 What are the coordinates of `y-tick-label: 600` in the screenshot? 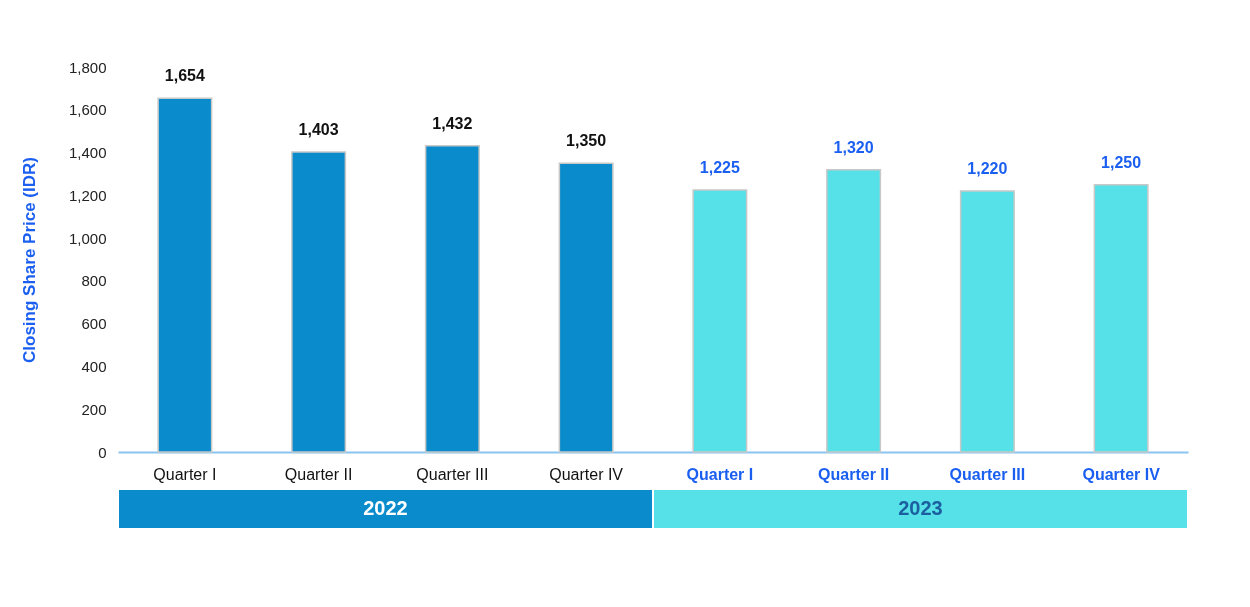 It's located at (94, 324).